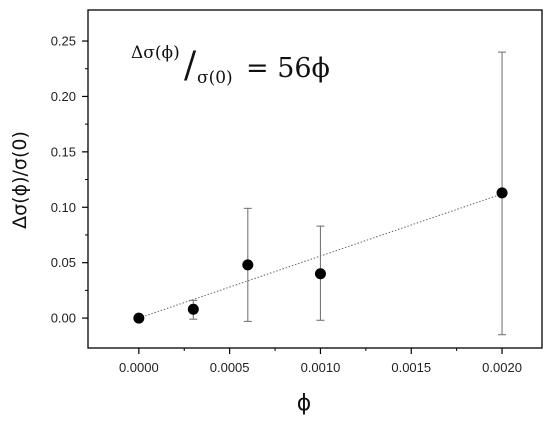  I want to click on fit-equation: Δσ(ϕ) / σ(0) = 56ϕ, so click(230, 65).